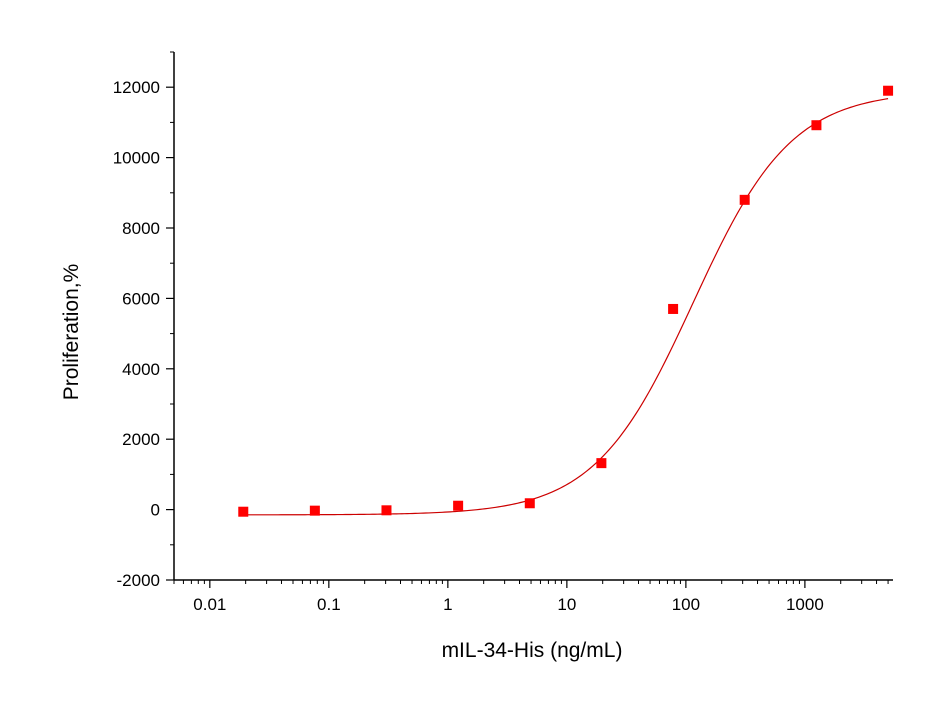 This screenshot has height=716, width=945. Describe the element at coordinates (136, 158) in the screenshot. I see `y-tick-label: 10000` at that location.